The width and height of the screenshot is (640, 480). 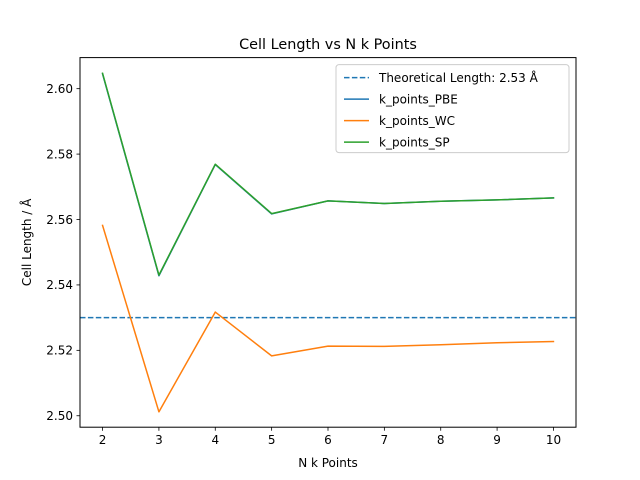 I want to click on y-tick-label: 2.58, so click(x=59, y=154).